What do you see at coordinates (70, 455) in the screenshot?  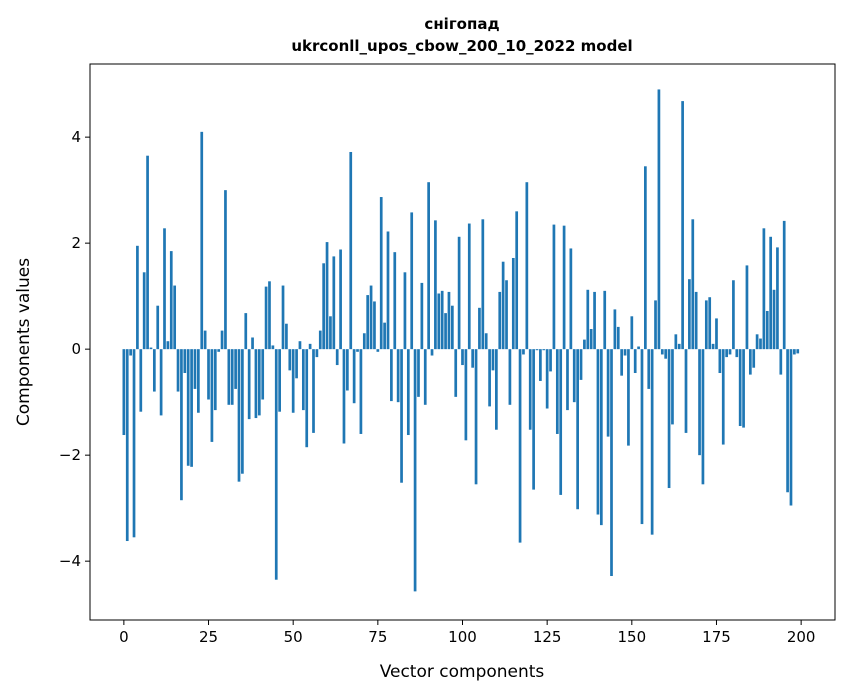 I see `y-tick-label: −2` at bounding box center [70, 455].